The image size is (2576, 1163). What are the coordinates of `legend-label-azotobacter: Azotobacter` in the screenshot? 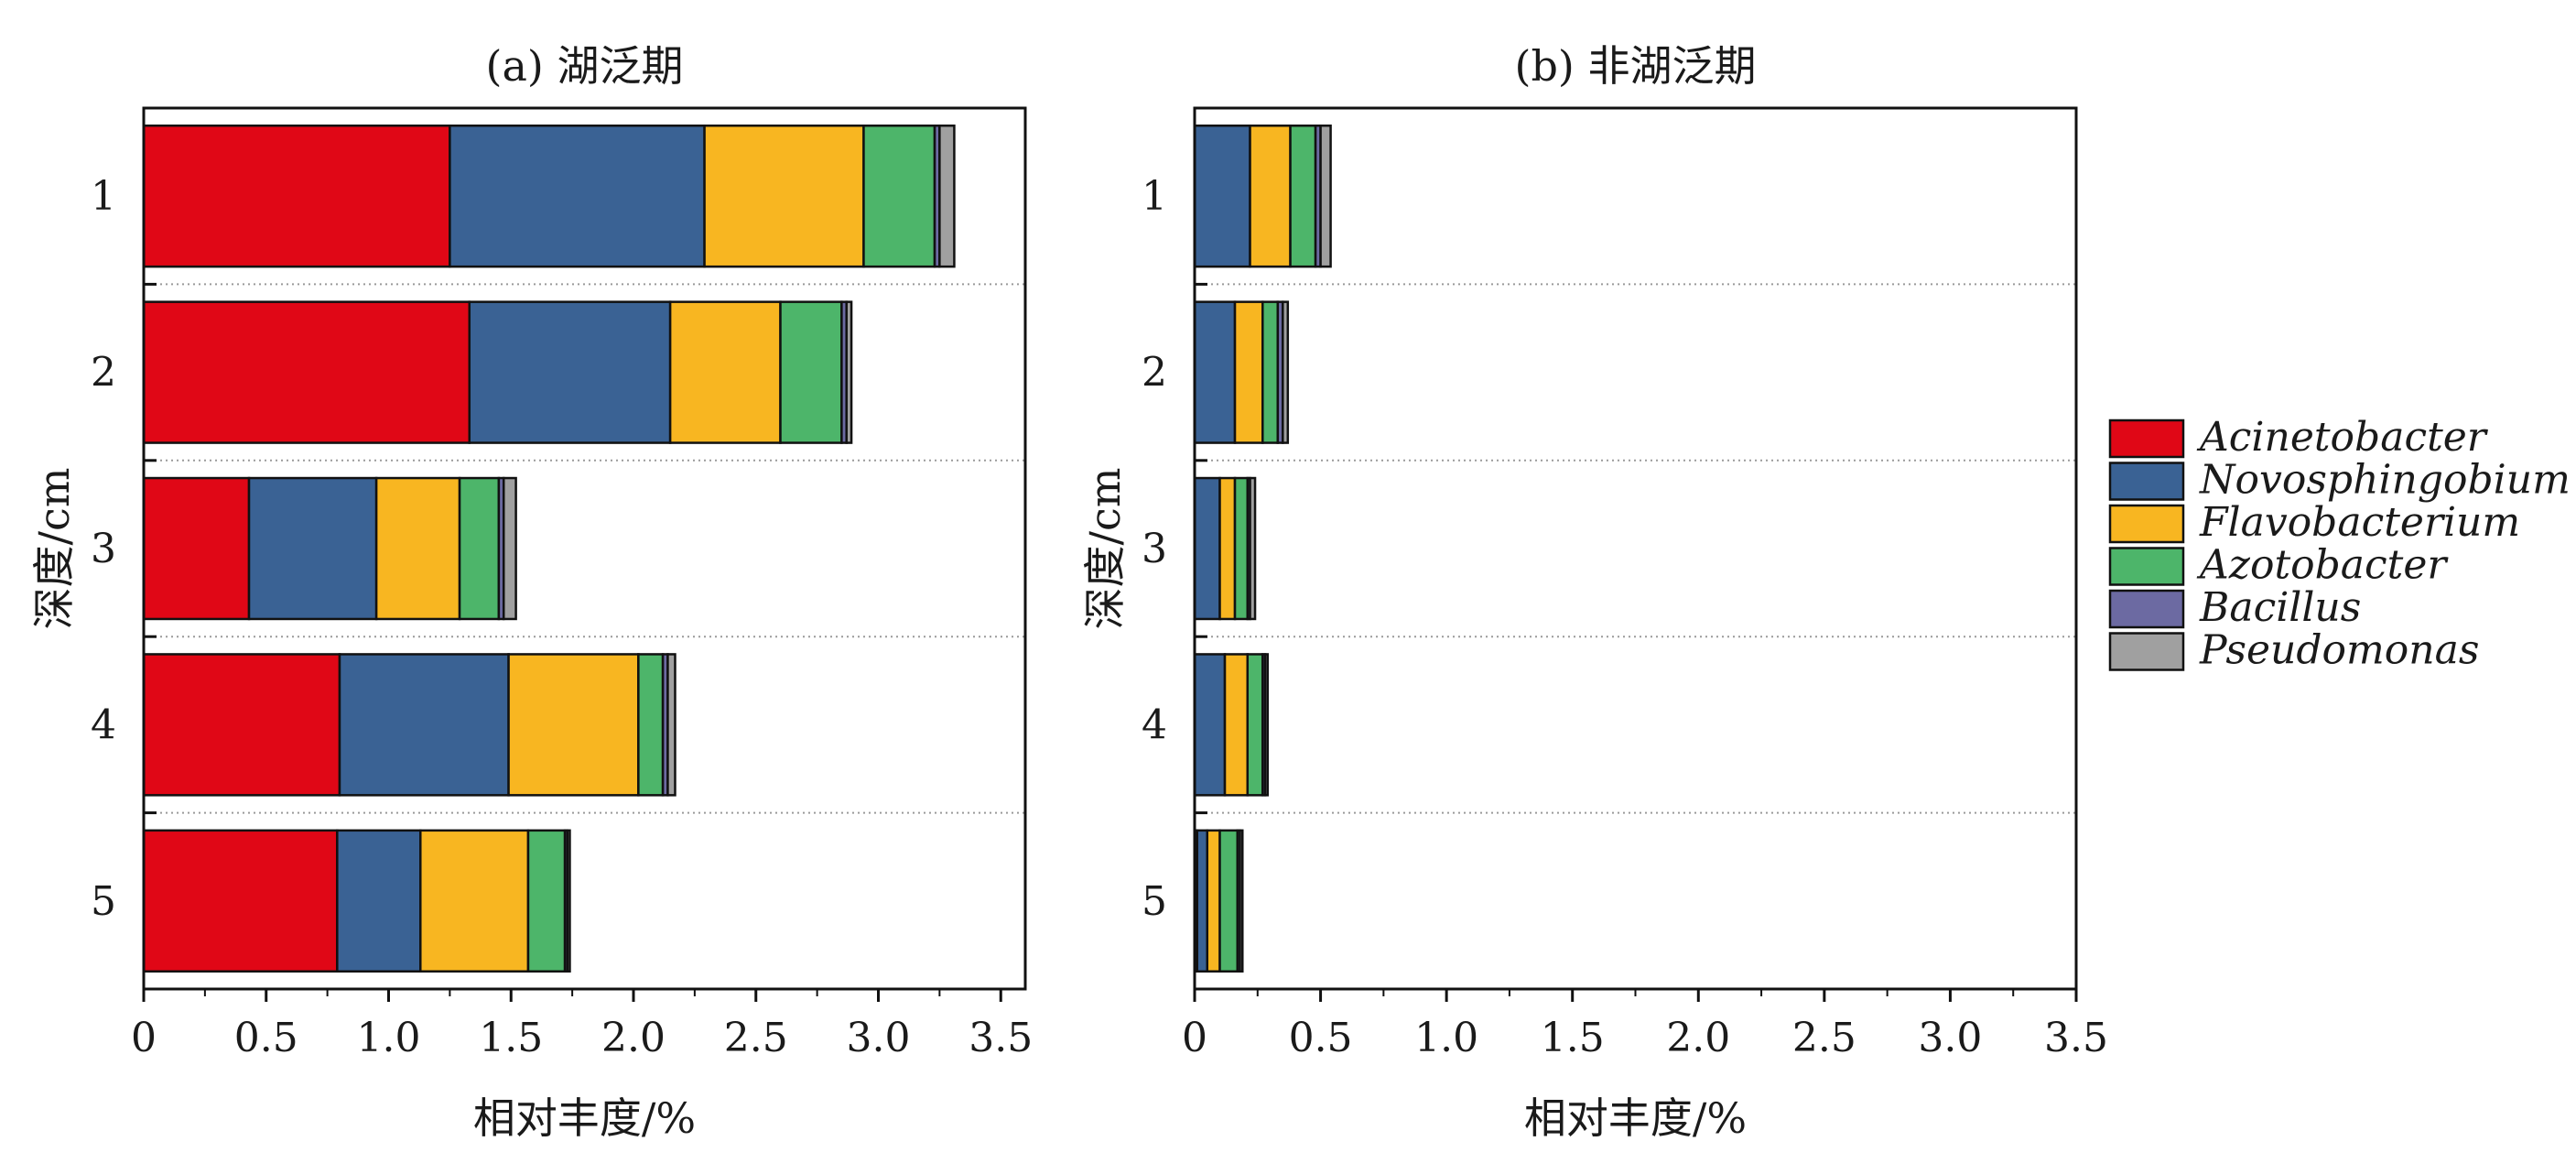 It's located at (2323, 565).